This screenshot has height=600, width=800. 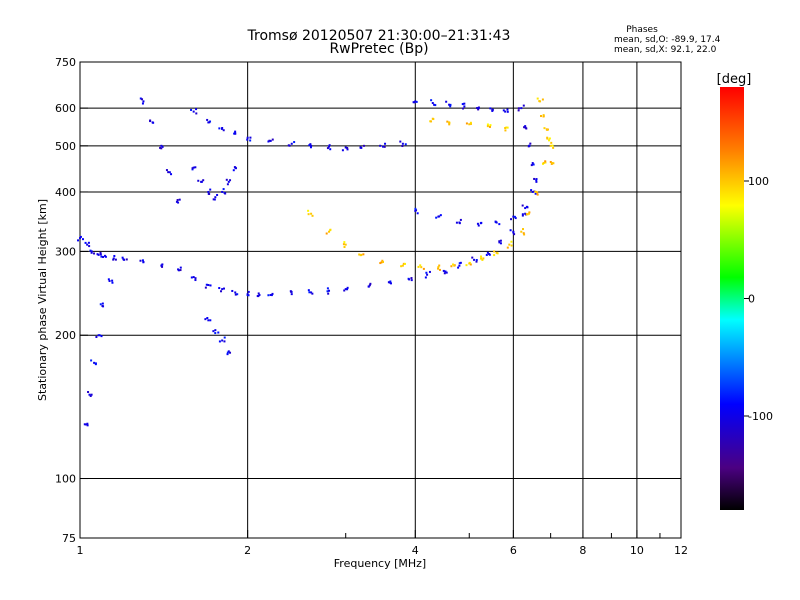 I want to click on phase-stats-title: Phases, so click(x=642, y=30).